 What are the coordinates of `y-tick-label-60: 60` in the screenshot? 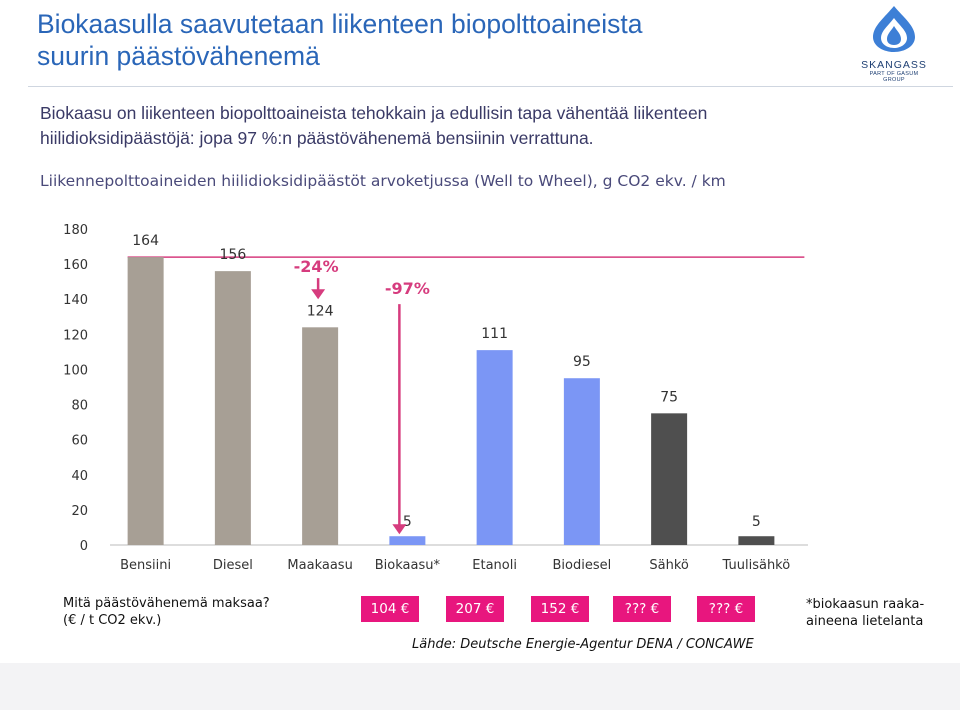 It's located at (79, 441).